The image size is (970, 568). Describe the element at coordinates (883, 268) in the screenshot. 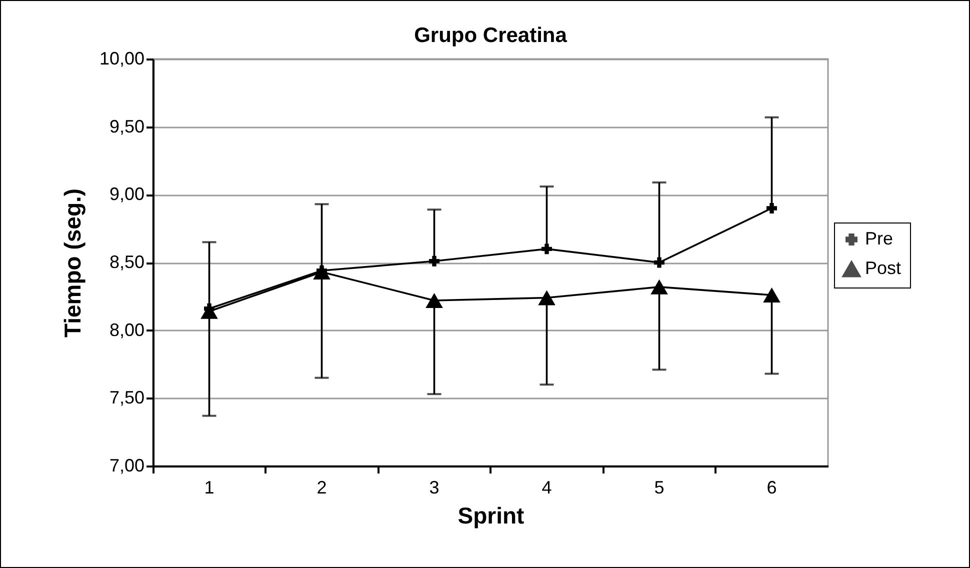

I see `legend-label: Post` at that location.